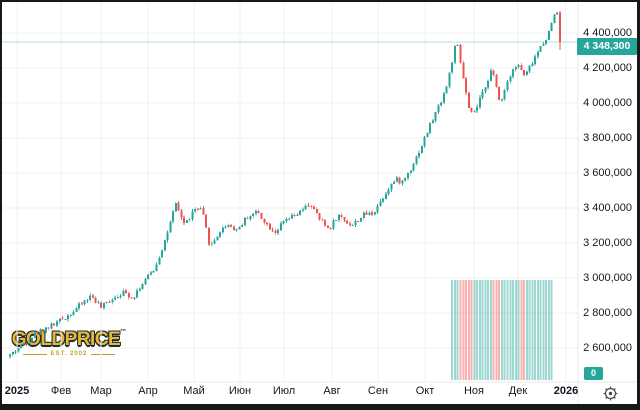 The image size is (640, 410). Describe the element at coordinates (518, 391) in the screenshot. I see `time-axis-label: Дек` at that location.